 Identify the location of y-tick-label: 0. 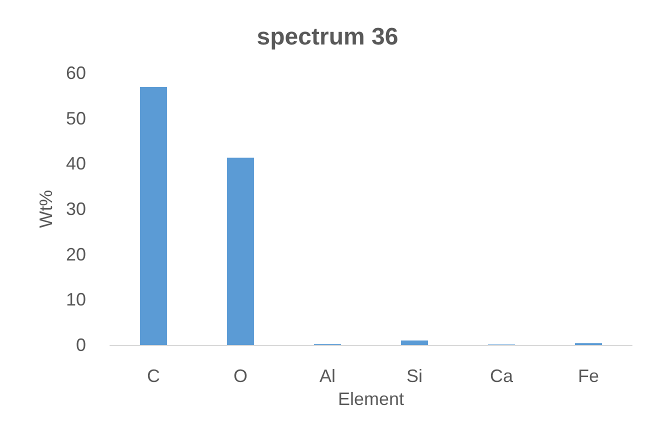
(81, 345).